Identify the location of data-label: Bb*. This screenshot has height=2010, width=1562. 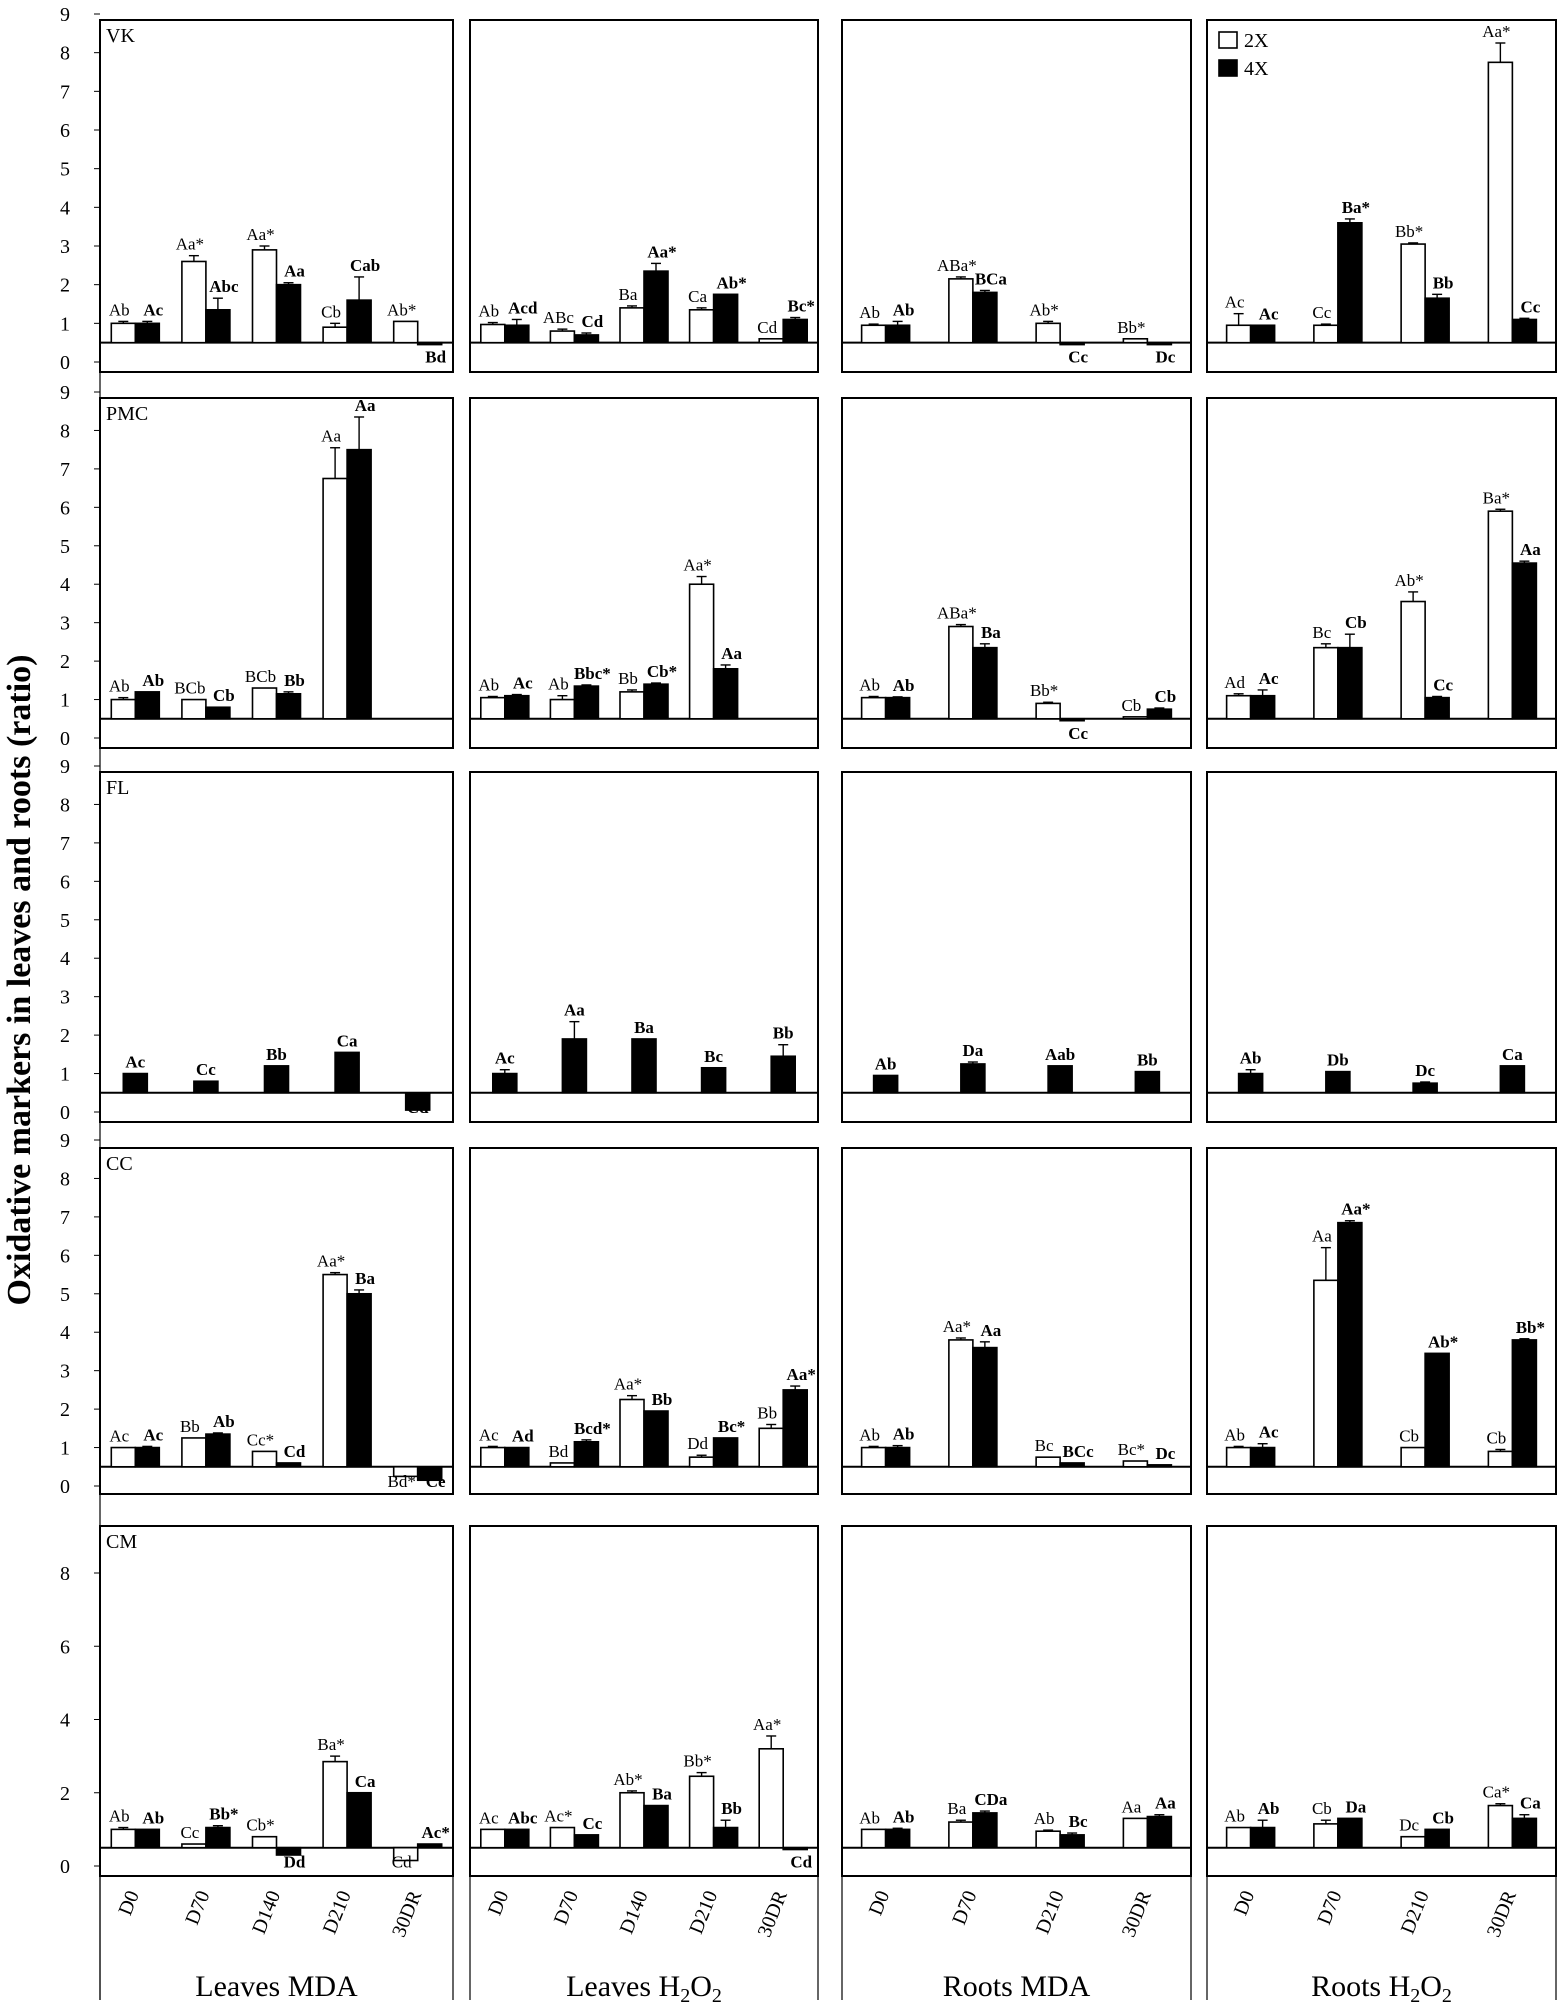
(223, 1814).